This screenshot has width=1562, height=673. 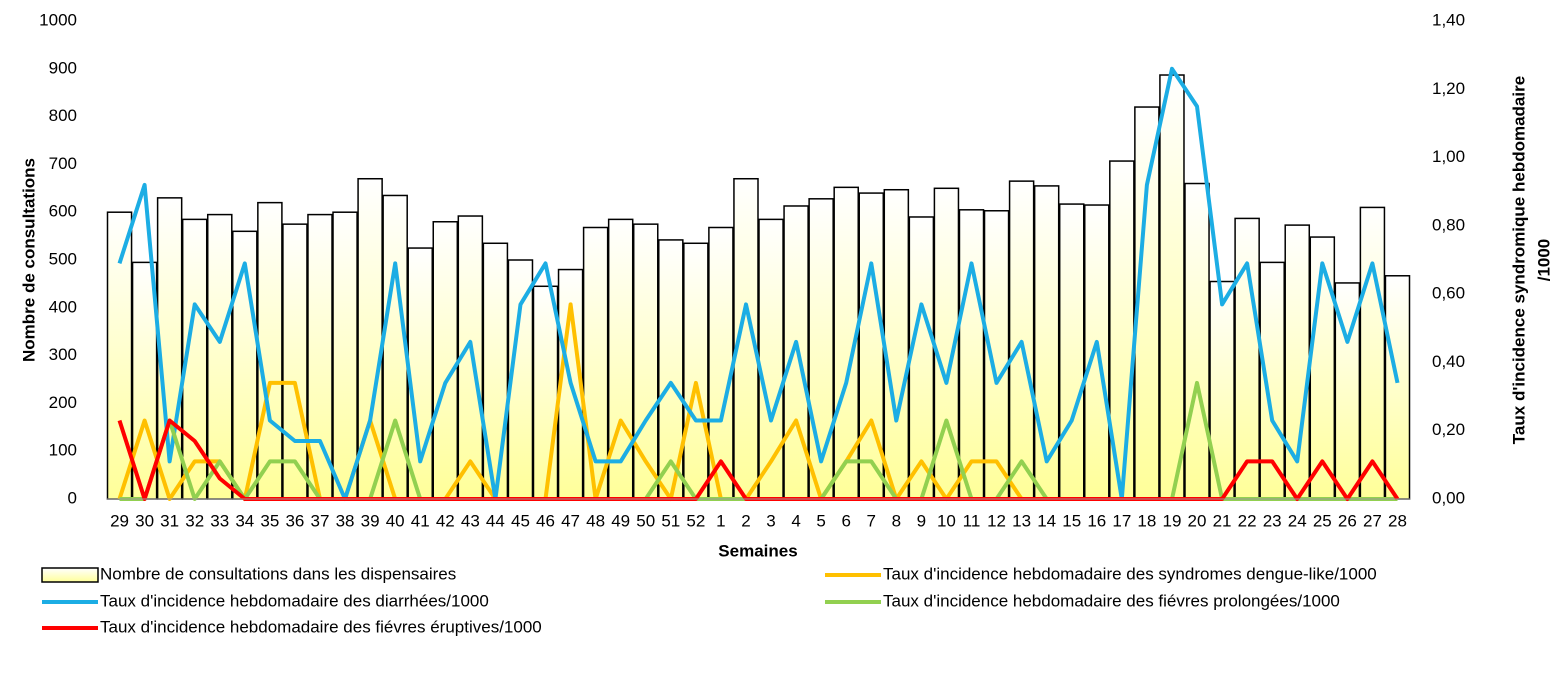 What do you see at coordinates (445, 520) in the screenshot?
I see `x-tick-label: 42` at bounding box center [445, 520].